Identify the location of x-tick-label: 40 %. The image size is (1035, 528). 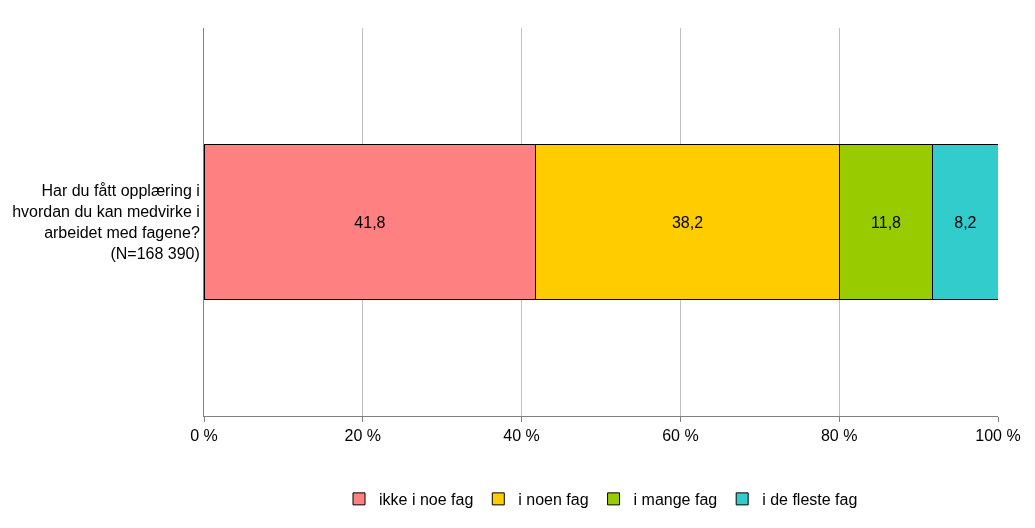
(521, 436).